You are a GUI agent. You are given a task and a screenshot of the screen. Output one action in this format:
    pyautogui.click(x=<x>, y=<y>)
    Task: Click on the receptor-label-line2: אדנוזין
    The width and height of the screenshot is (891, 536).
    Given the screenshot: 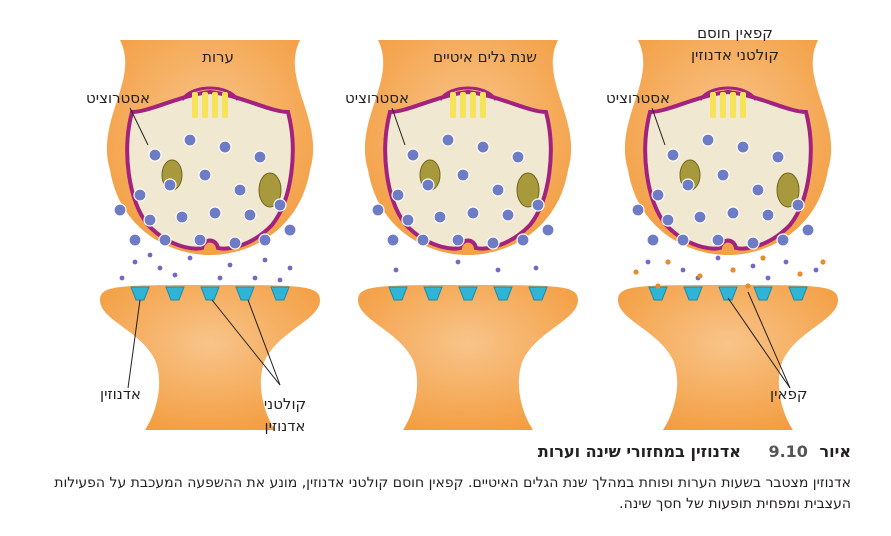 What is the action you would take?
    pyautogui.click(x=285, y=426)
    